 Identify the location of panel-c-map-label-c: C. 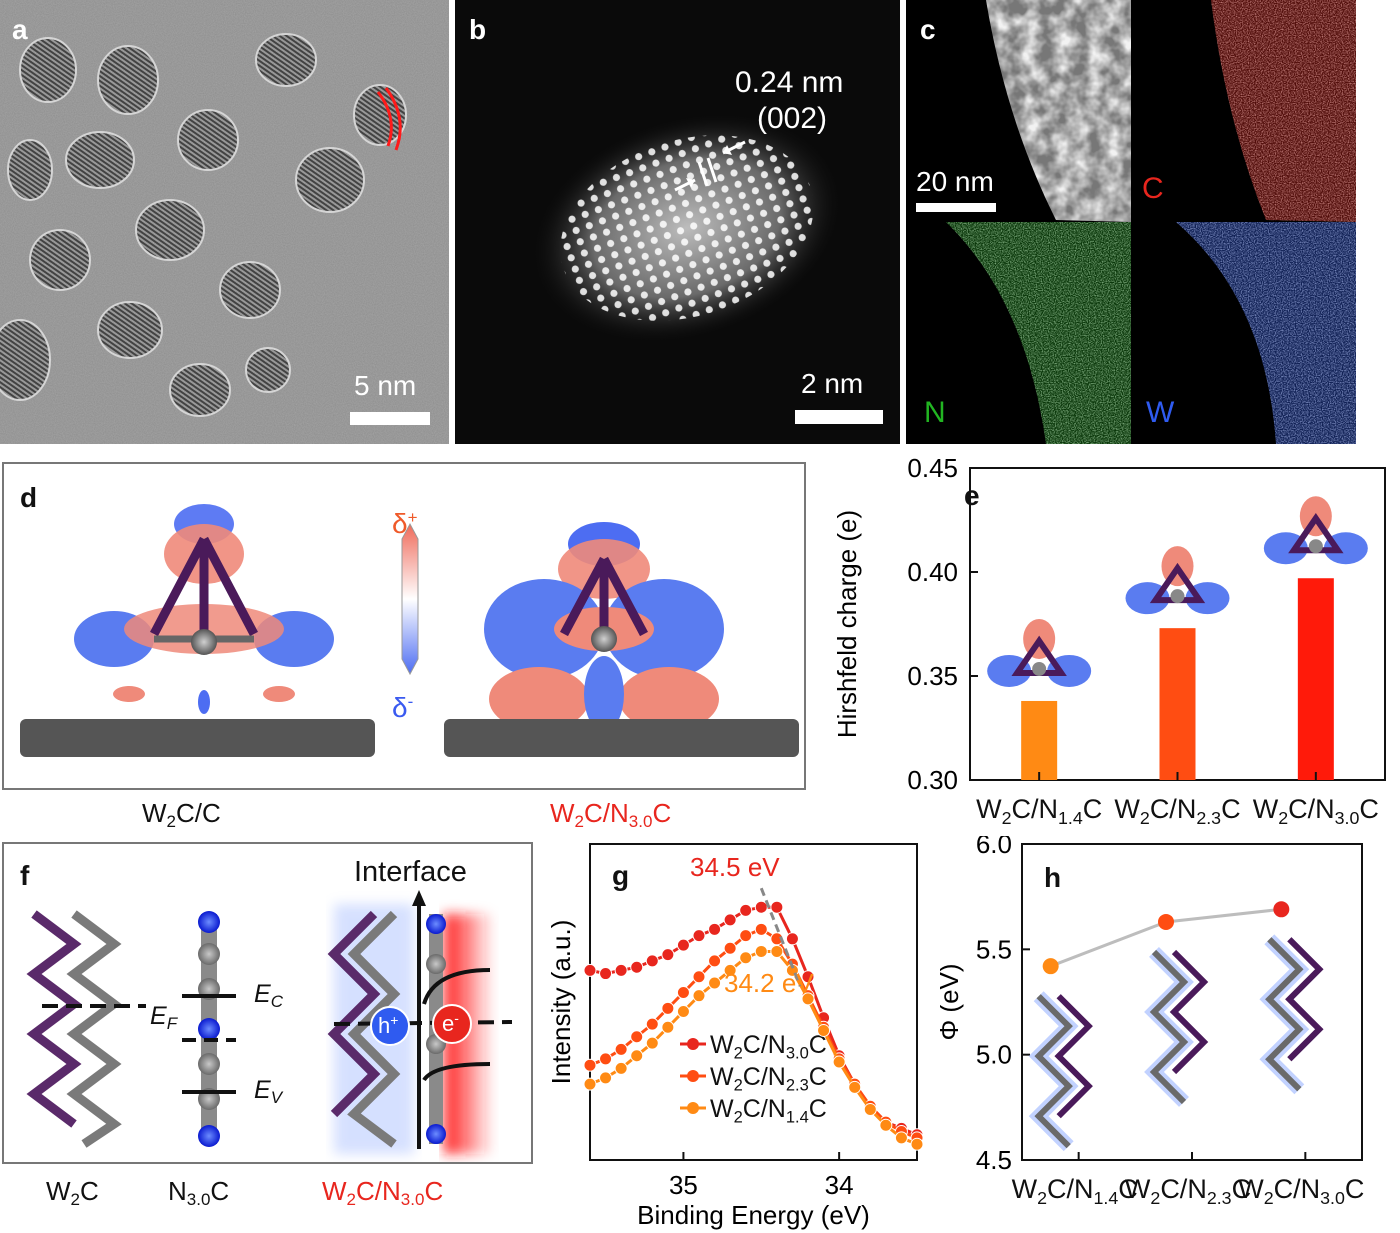
(1153, 188).